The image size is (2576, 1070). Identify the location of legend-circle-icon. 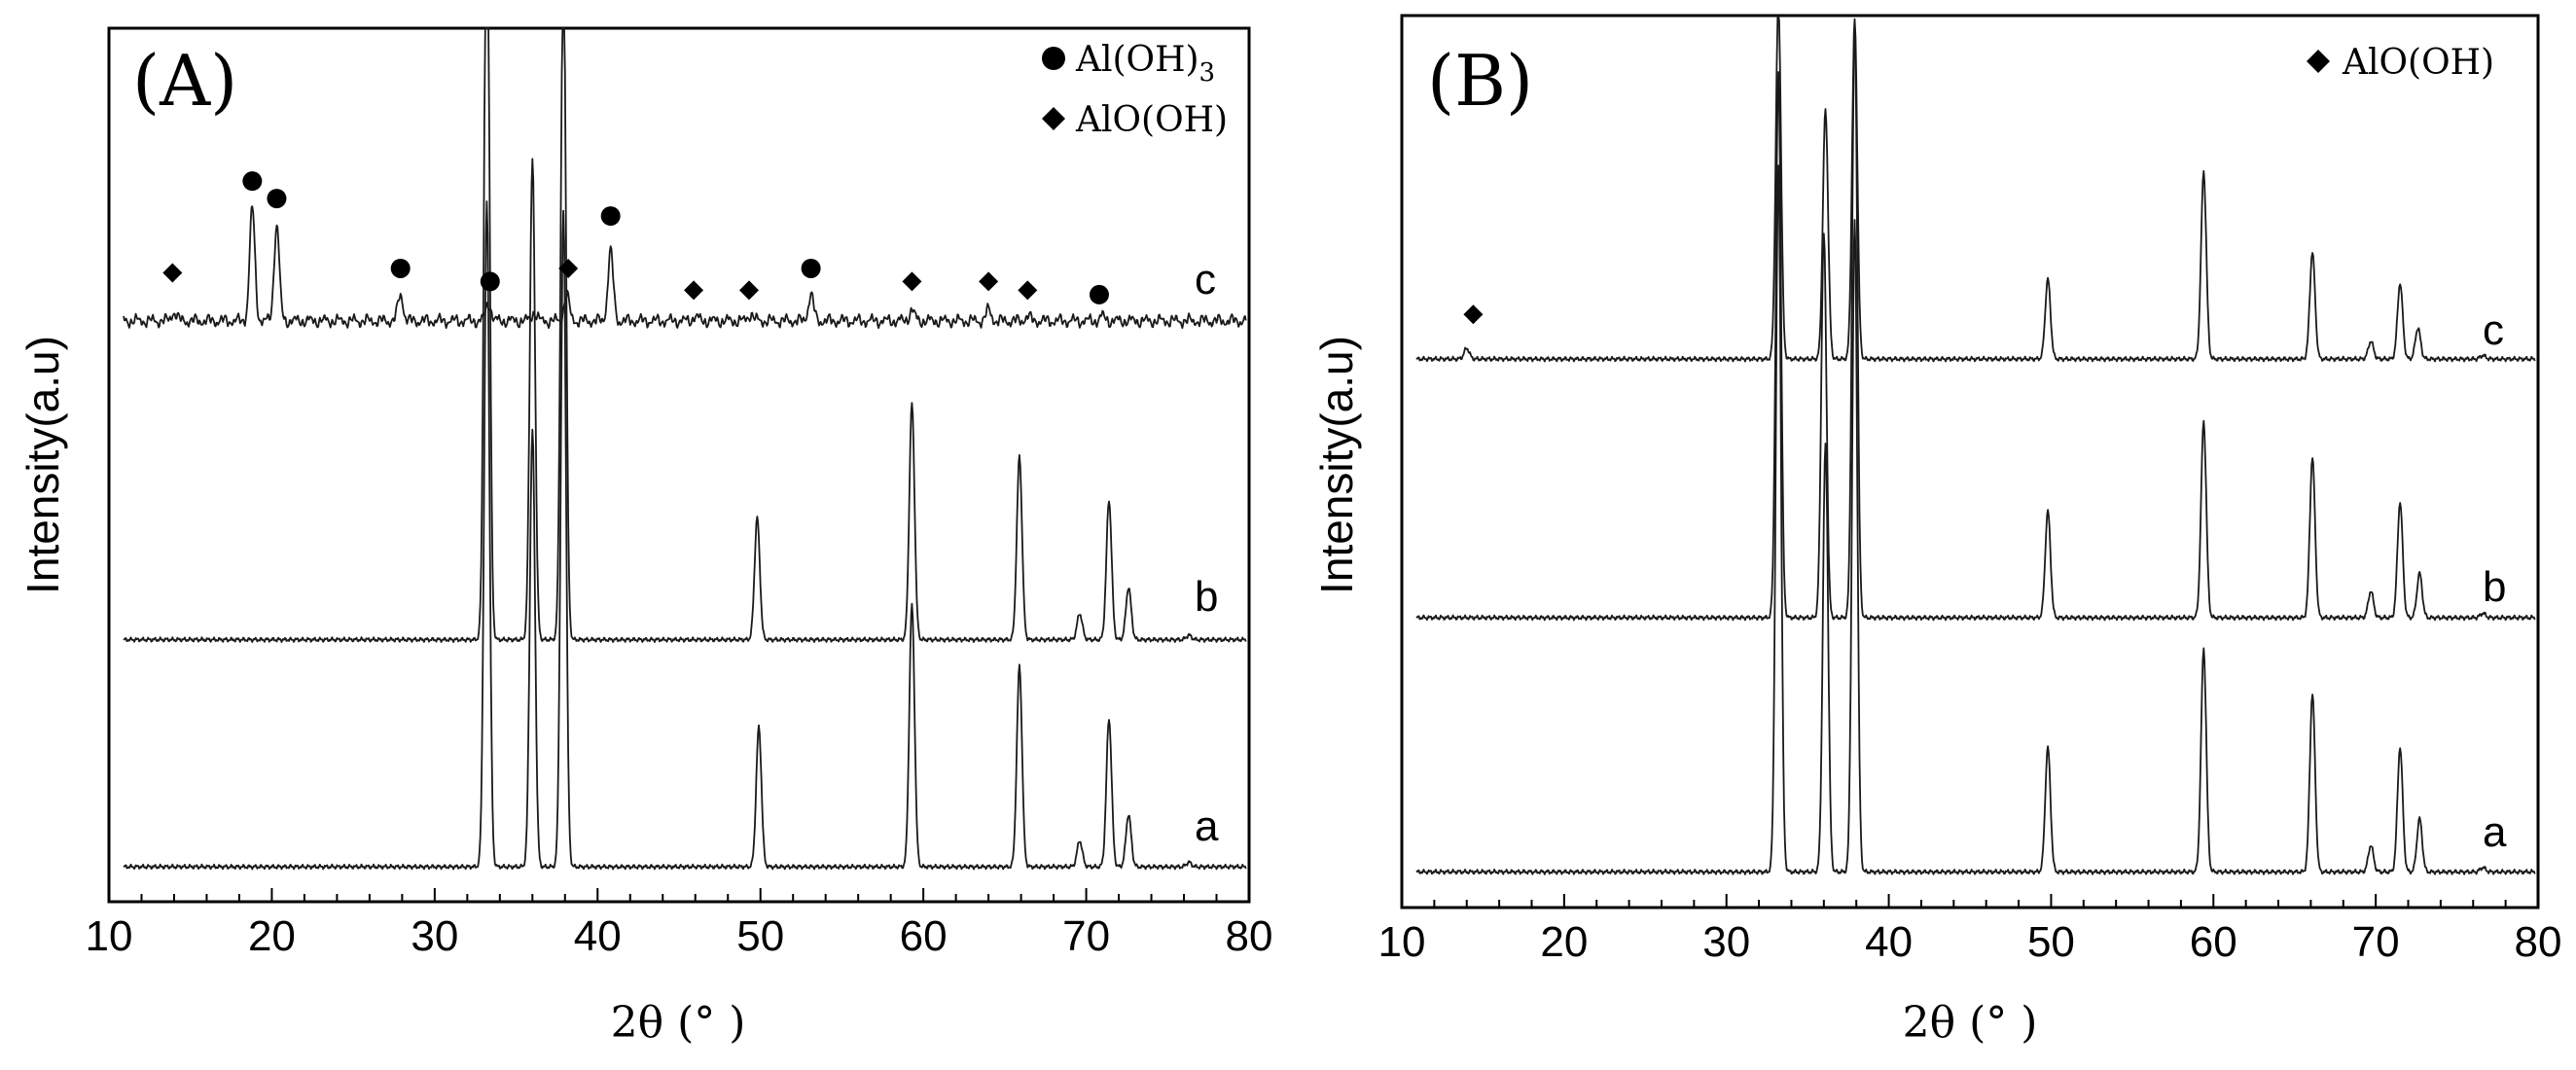
(1053, 58).